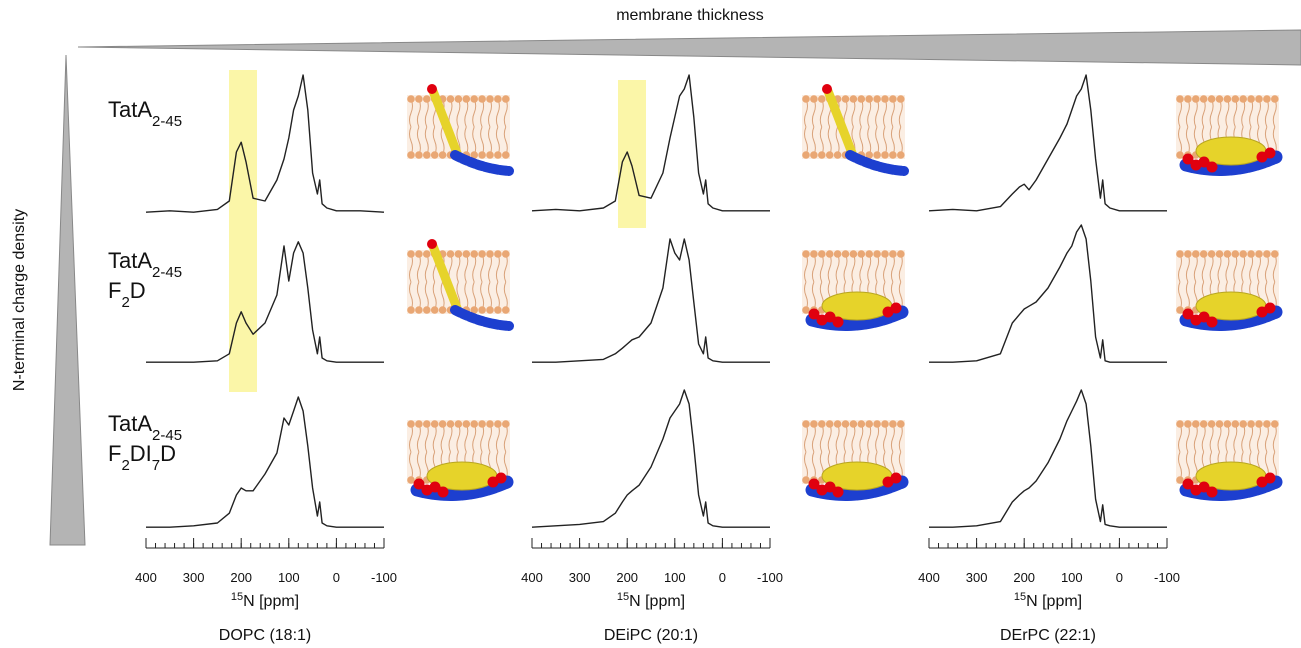  I want to click on amphipathic-helix, so click(482, 318).